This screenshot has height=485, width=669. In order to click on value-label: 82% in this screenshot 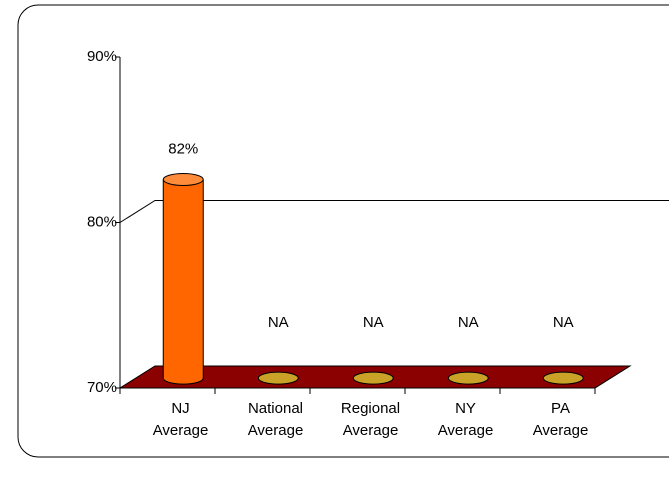, I will do `click(183, 148)`.